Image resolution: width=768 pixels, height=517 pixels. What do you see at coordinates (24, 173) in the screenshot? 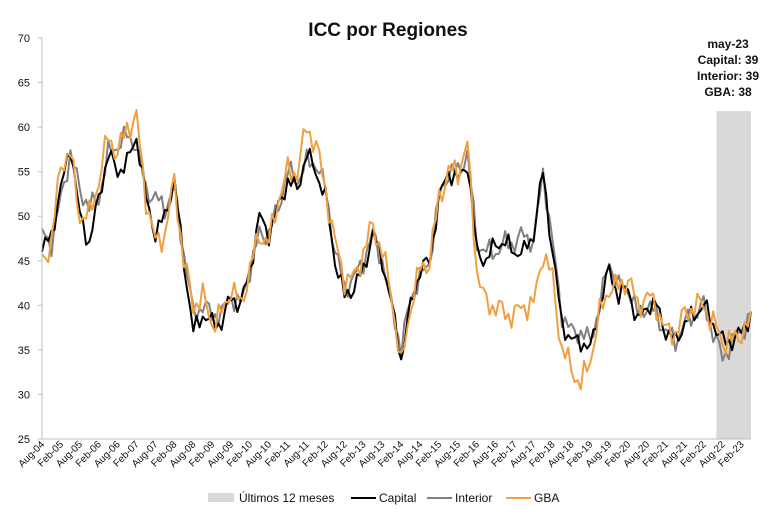
I see `y-tick-label: 55` at bounding box center [24, 173].